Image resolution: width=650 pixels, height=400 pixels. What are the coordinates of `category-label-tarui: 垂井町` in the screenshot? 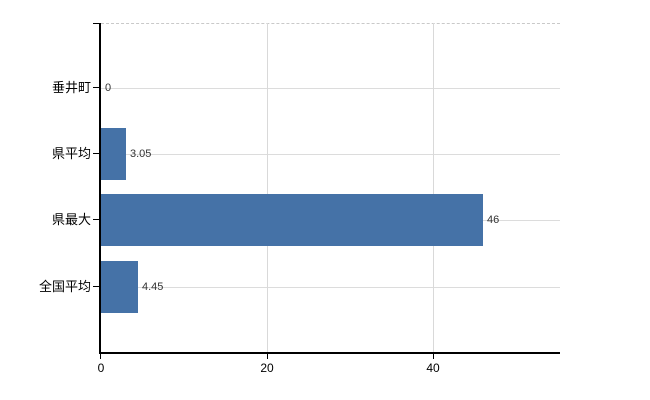 It's located at (71, 87).